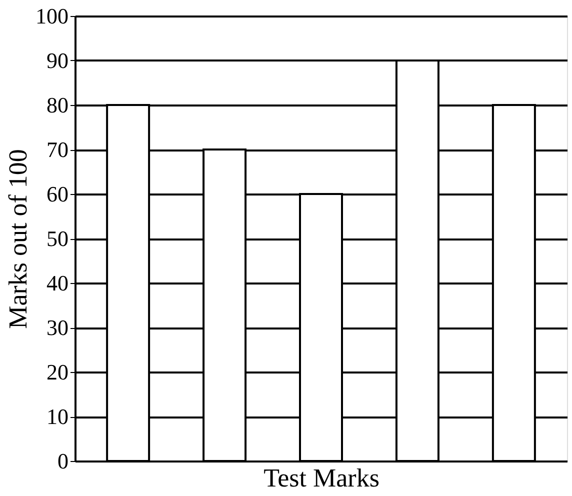  Describe the element at coordinates (57, 372) in the screenshot. I see `y-tick-label: 20` at that location.